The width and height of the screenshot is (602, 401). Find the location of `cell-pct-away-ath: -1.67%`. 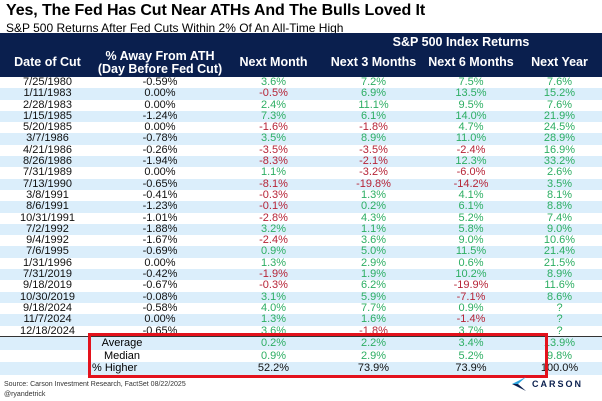

cell-pct-away-ath: -1.67% is located at coordinates (160, 240).